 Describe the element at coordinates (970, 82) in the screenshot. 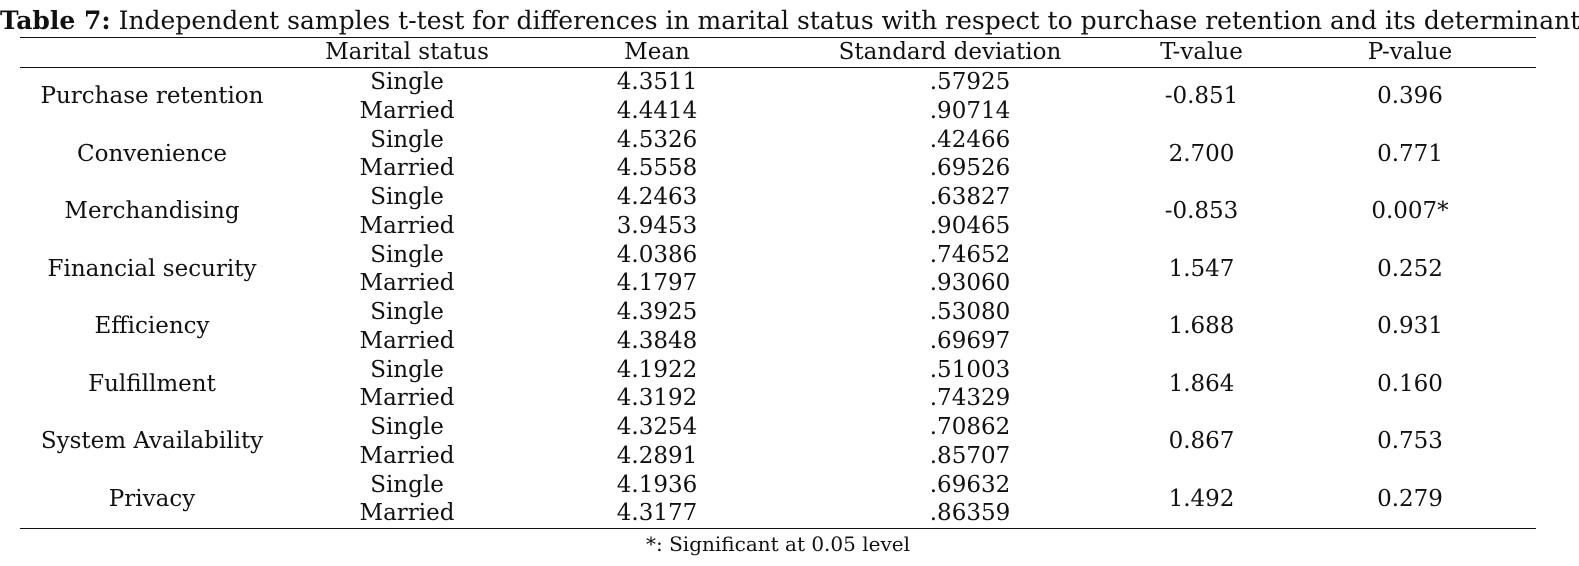

I see `row-sd-single: .57925` at that location.